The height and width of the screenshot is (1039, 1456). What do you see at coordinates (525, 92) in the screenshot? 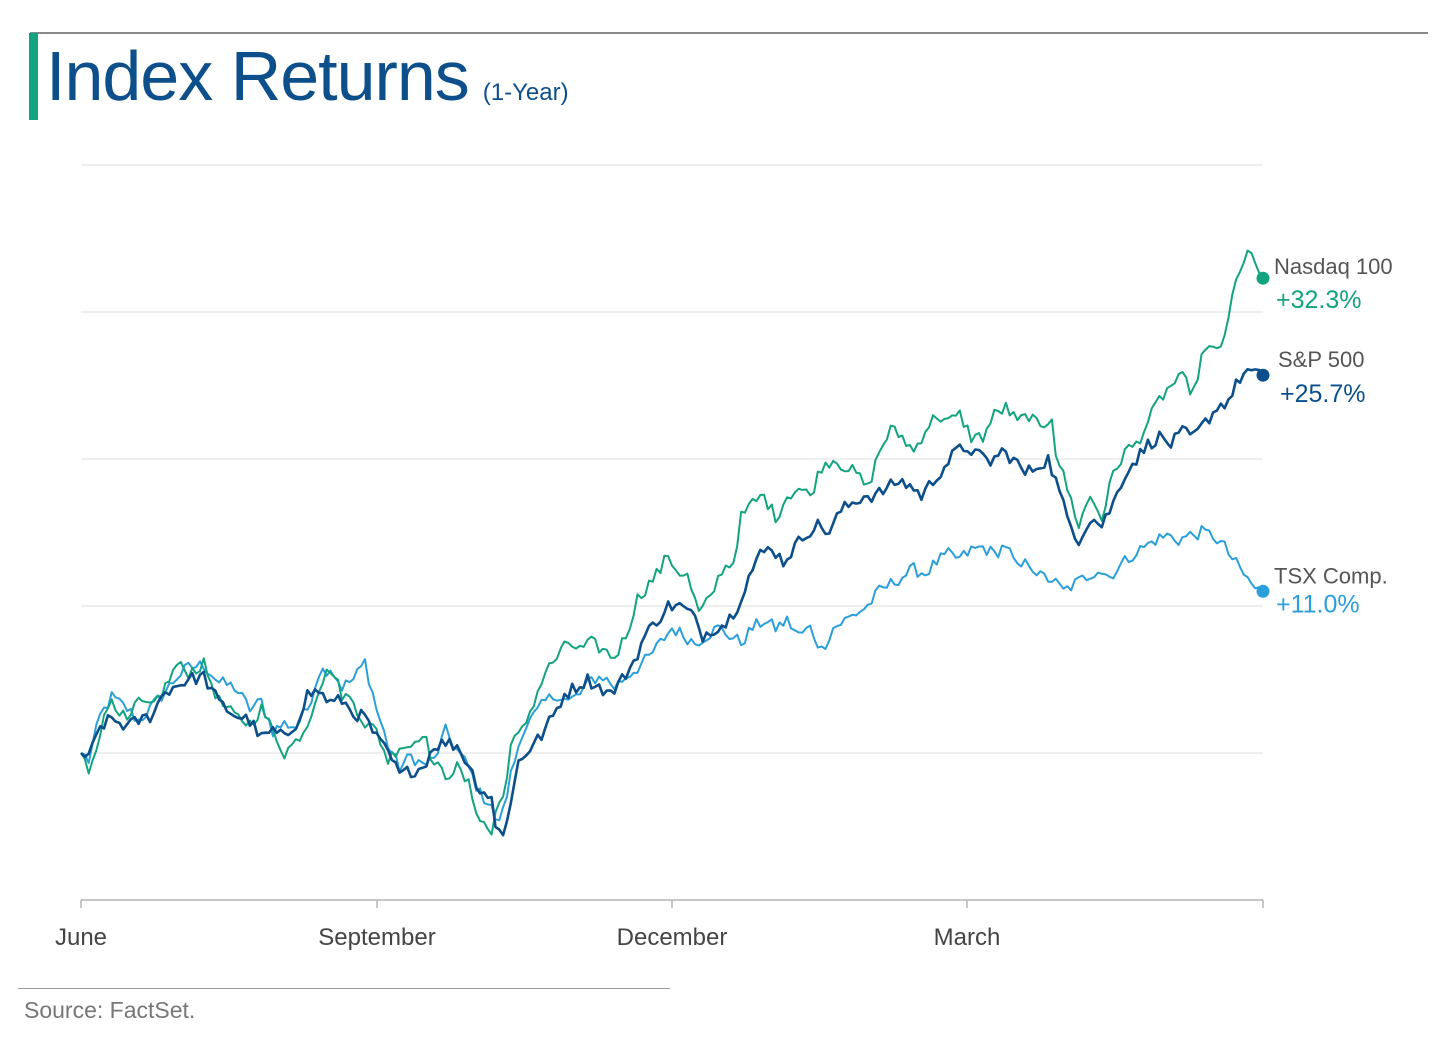
I see `chart-subtitle: (1-Year)` at bounding box center [525, 92].